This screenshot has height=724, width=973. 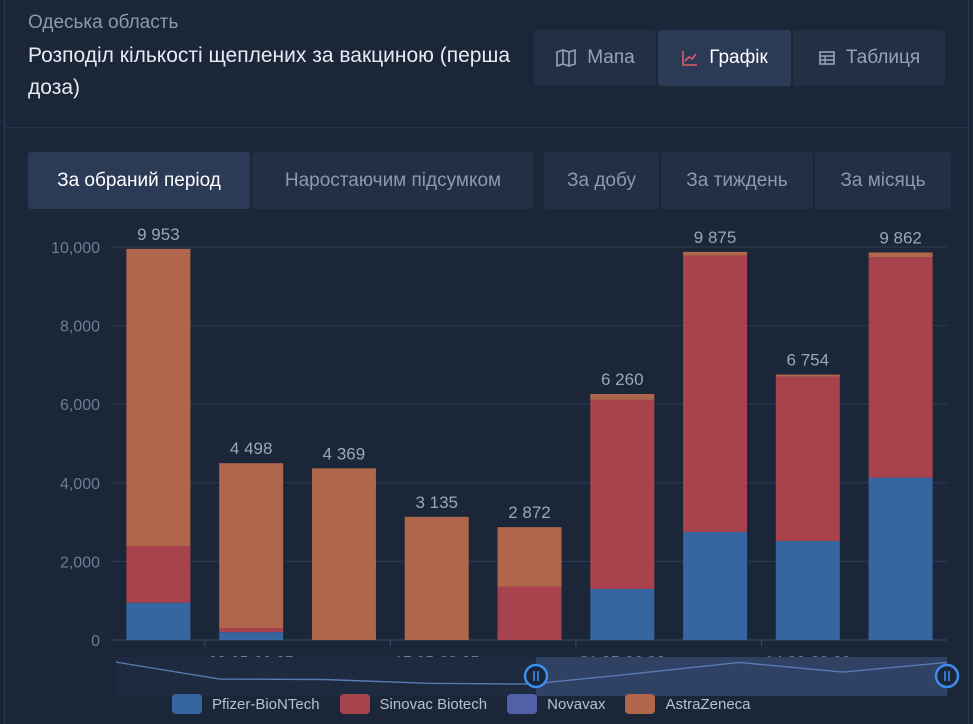 What do you see at coordinates (80, 327) in the screenshot?
I see `y-tick-label: 8,000` at bounding box center [80, 327].